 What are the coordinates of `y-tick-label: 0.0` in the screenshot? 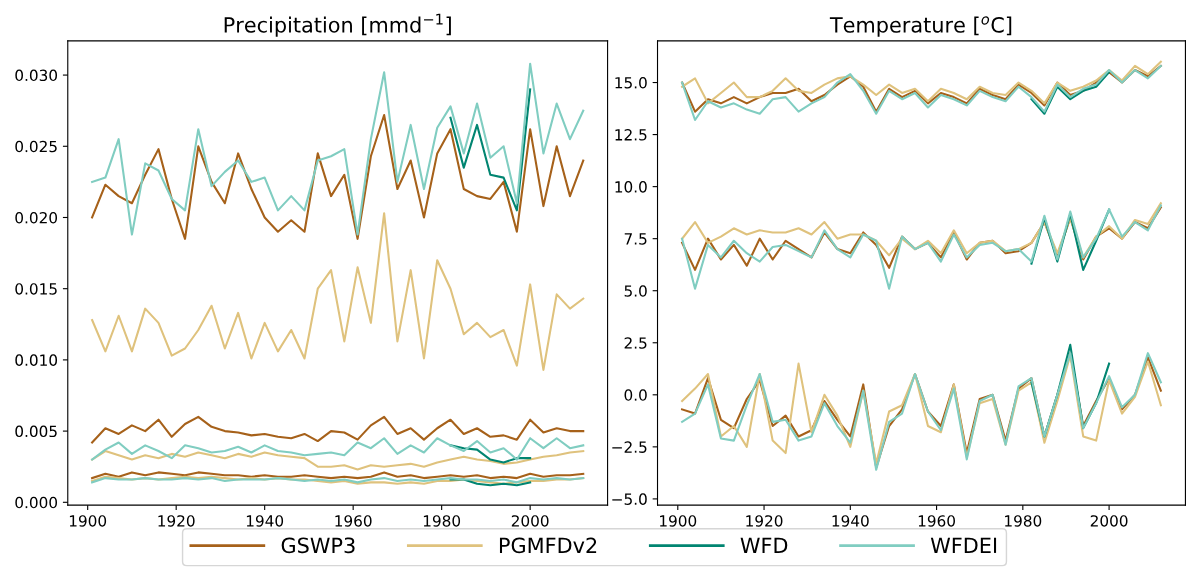 It's located at (635, 395).